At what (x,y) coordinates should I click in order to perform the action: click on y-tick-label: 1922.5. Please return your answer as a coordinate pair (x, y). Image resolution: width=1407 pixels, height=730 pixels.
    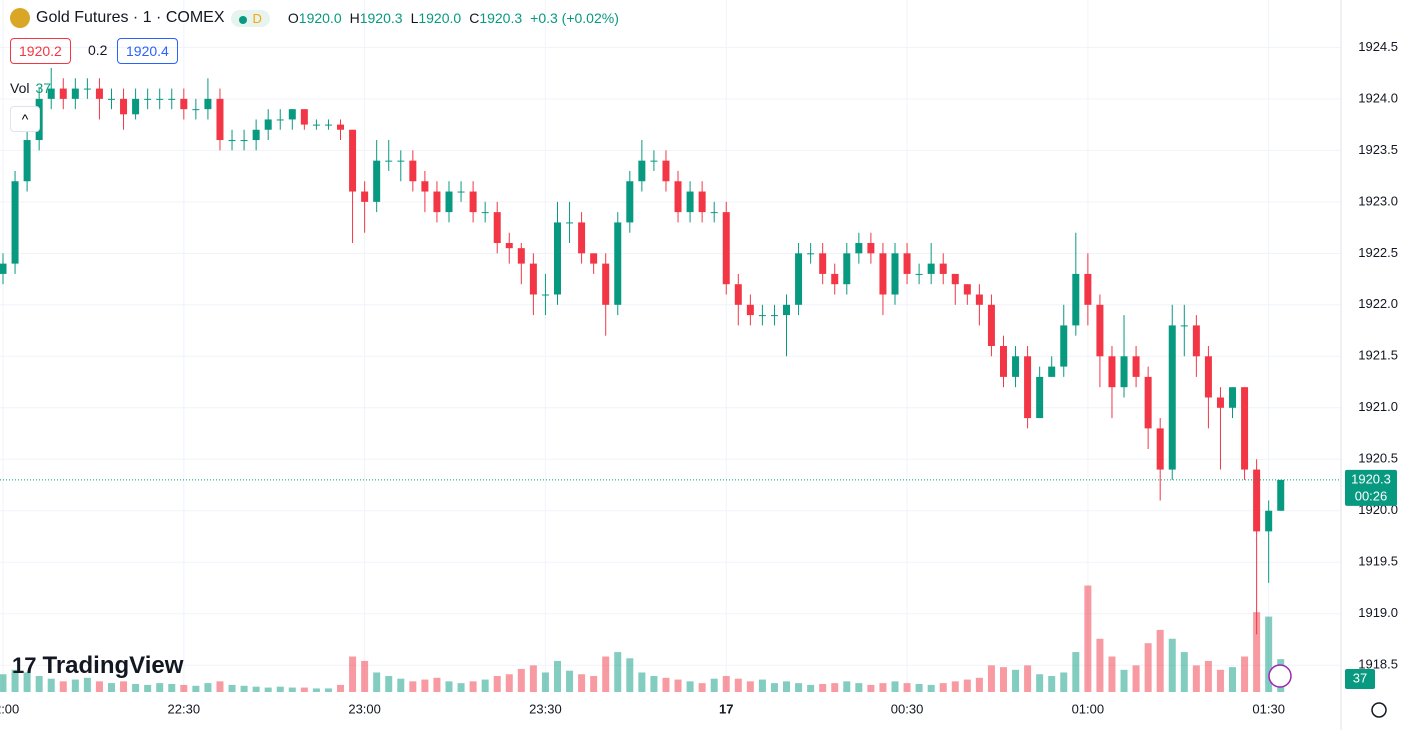
    Looking at the image, I should click on (1378, 252).